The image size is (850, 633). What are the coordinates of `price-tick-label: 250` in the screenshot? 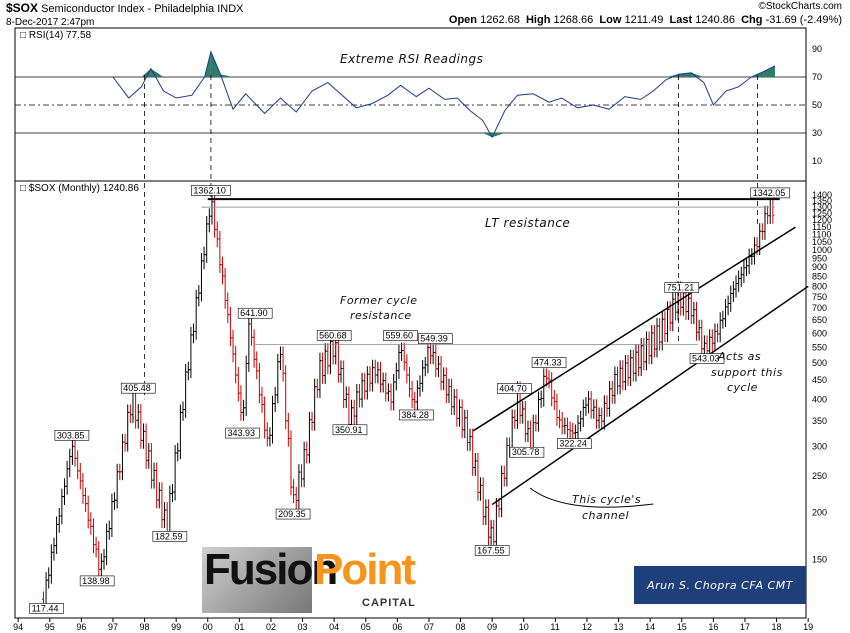 It's located at (819, 476).